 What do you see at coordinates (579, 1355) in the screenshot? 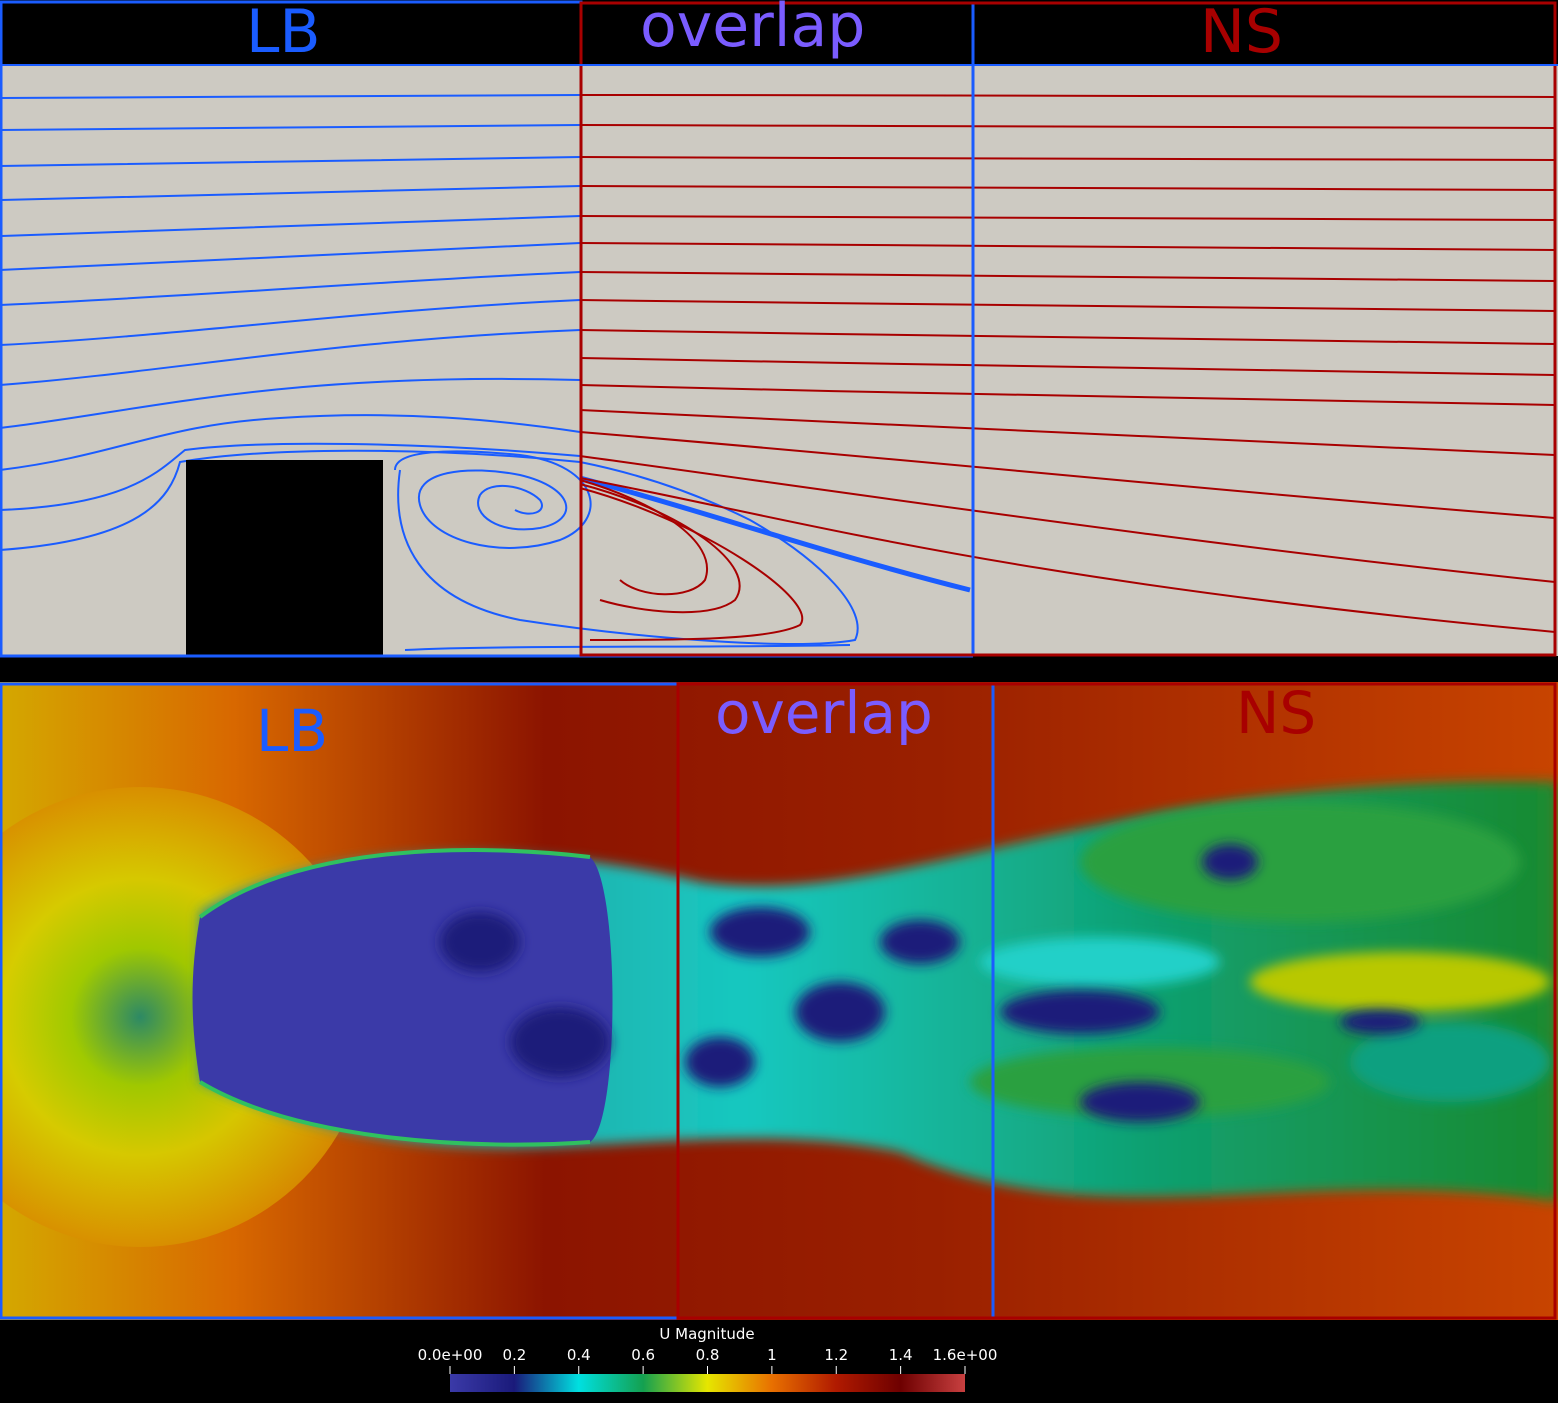
I see `colorbar-tick-label: 0.4` at bounding box center [579, 1355].